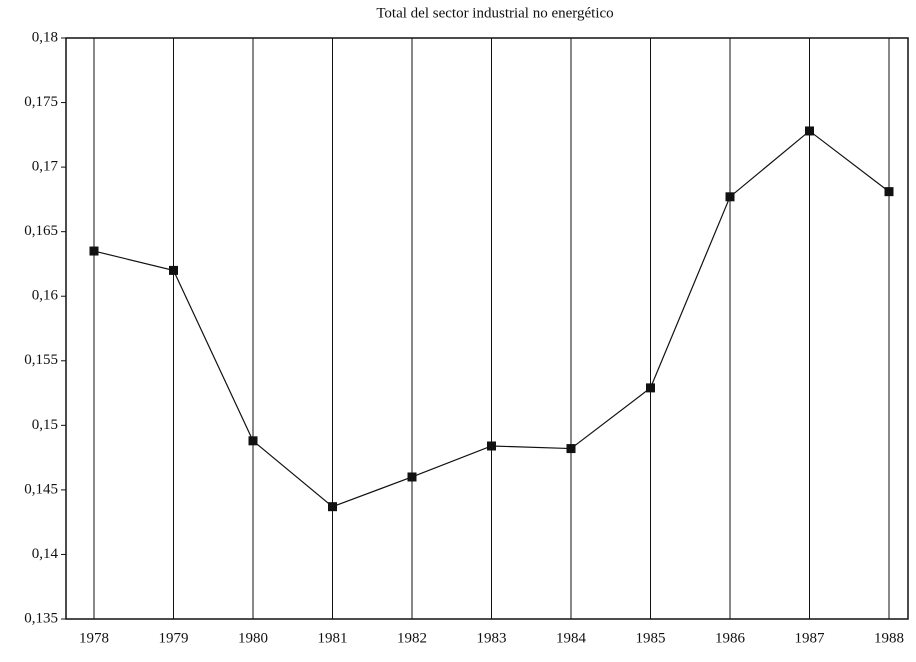 This screenshot has height=662, width=916. Describe the element at coordinates (651, 638) in the screenshot. I see `x-tick-label: 1985` at that location.